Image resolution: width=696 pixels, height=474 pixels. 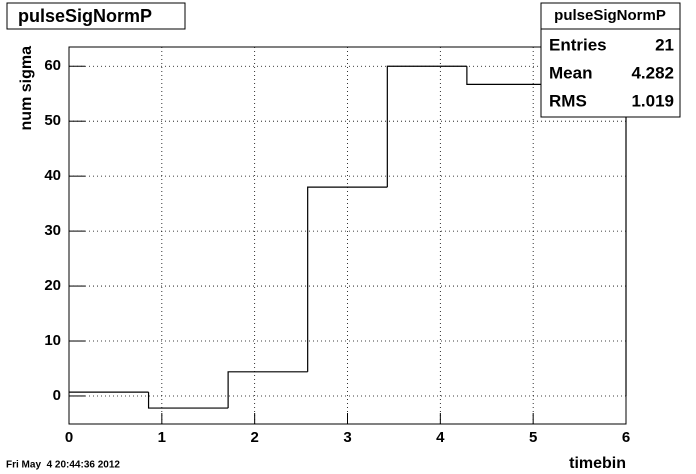 I want to click on x-tick-label: 1, so click(x=162, y=437).